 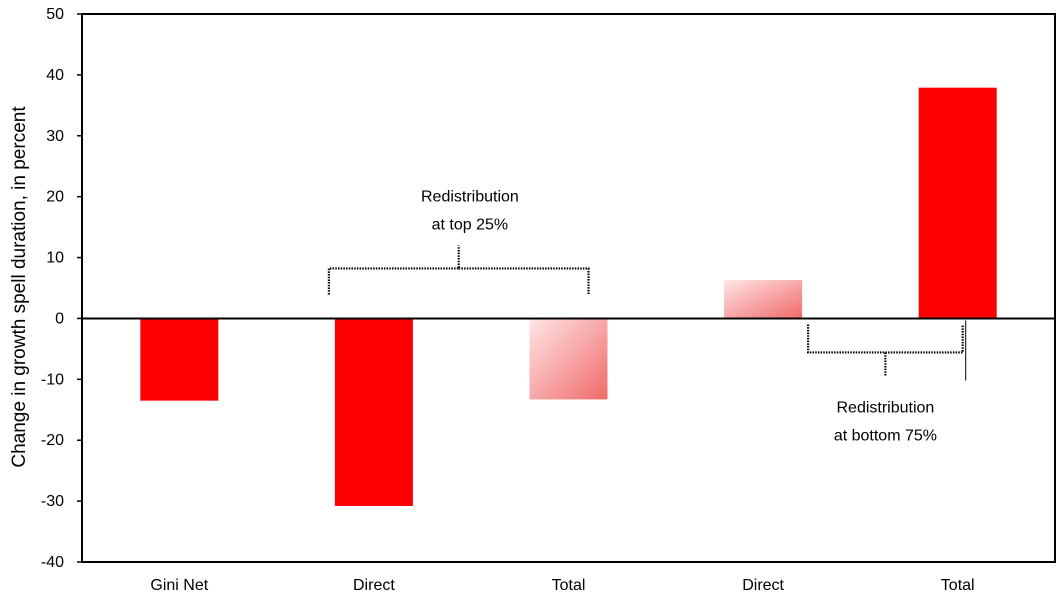 What do you see at coordinates (61, 288) in the screenshot?
I see `y-ticks: -40 -30 -20 -10 0 10 20 30 40 50` at bounding box center [61, 288].